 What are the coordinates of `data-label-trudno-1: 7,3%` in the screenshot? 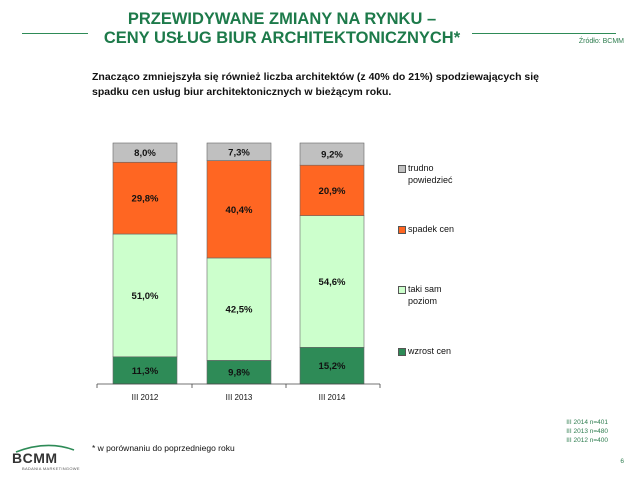 It's located at (239, 152).